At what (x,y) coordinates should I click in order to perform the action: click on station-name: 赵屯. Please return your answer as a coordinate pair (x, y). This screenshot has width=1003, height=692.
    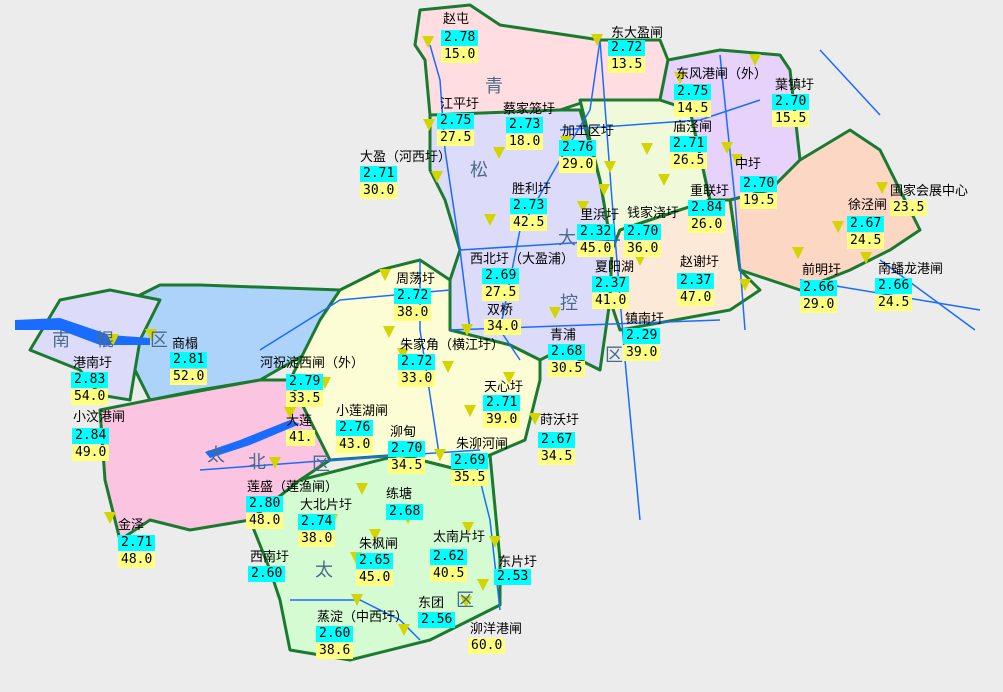
    Looking at the image, I should click on (456, 19).